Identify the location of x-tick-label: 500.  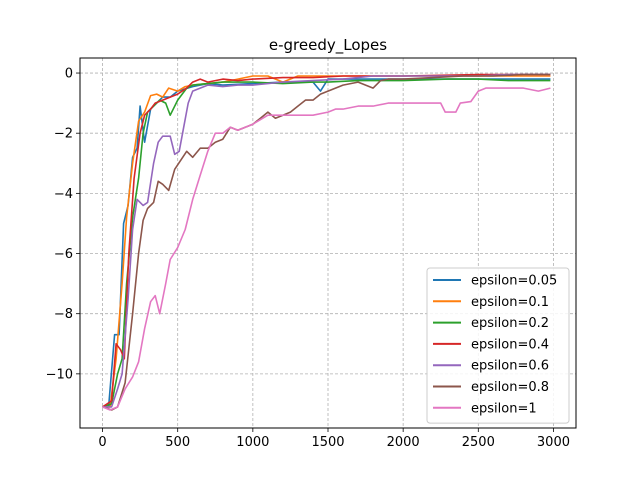
(177, 442).